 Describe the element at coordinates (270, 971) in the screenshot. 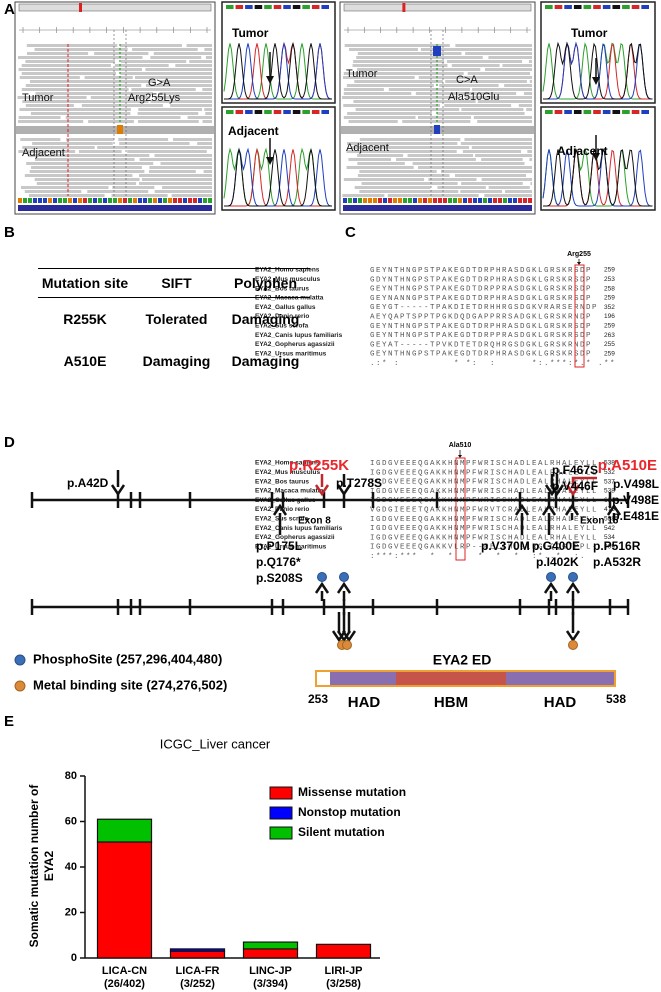

I see `x-tick-label: LINC-JP` at that location.